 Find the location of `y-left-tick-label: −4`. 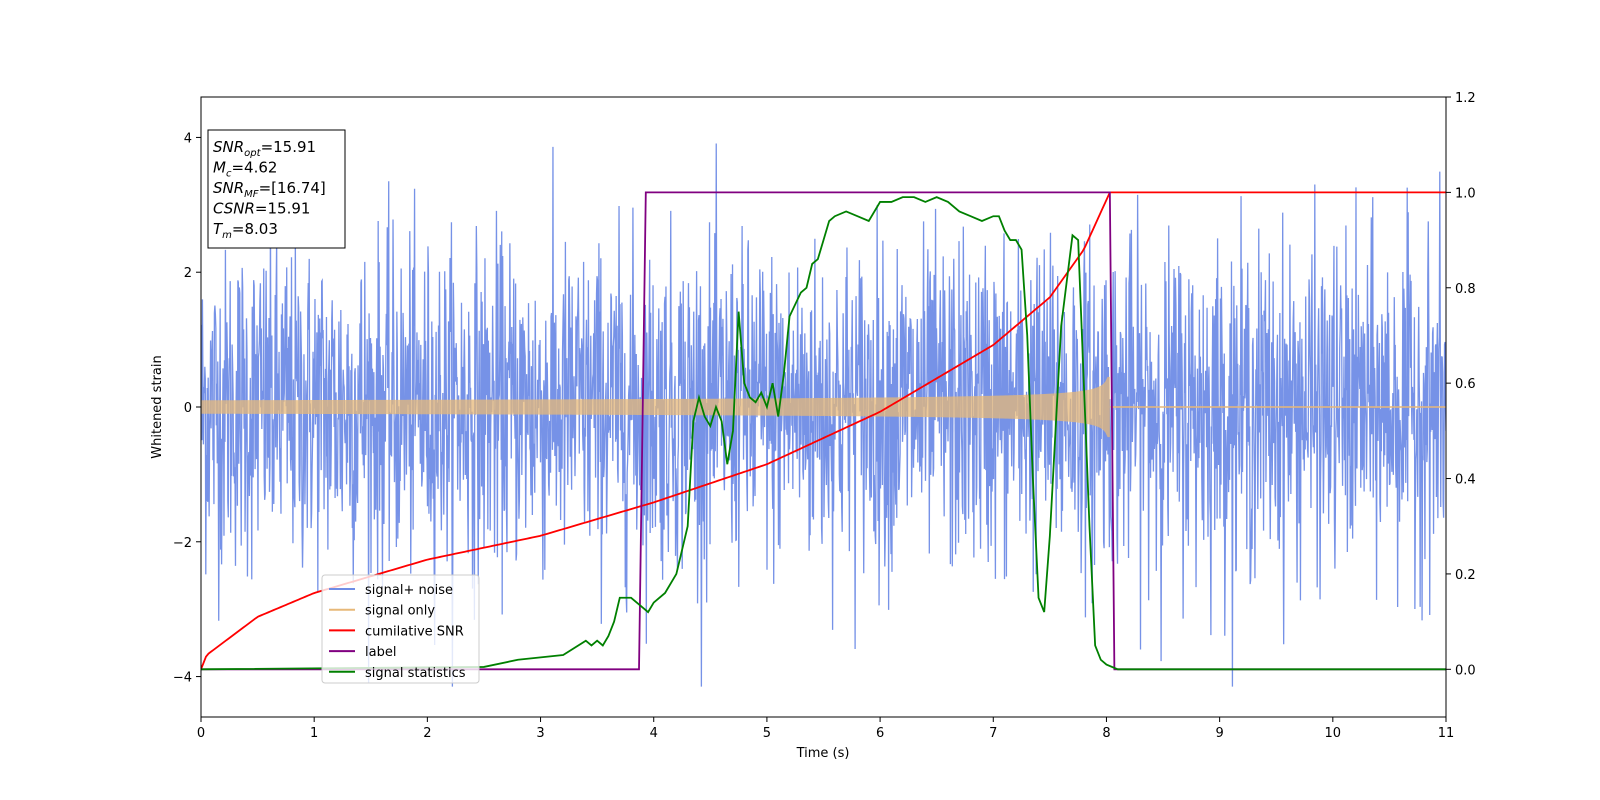

y-left-tick-label: −4 is located at coordinates (182, 678).